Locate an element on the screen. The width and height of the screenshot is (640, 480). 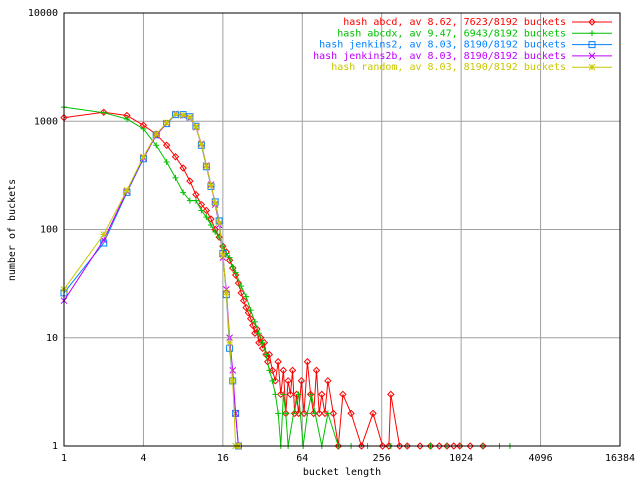
y-tick-label: 1 is located at coordinates (55, 446).